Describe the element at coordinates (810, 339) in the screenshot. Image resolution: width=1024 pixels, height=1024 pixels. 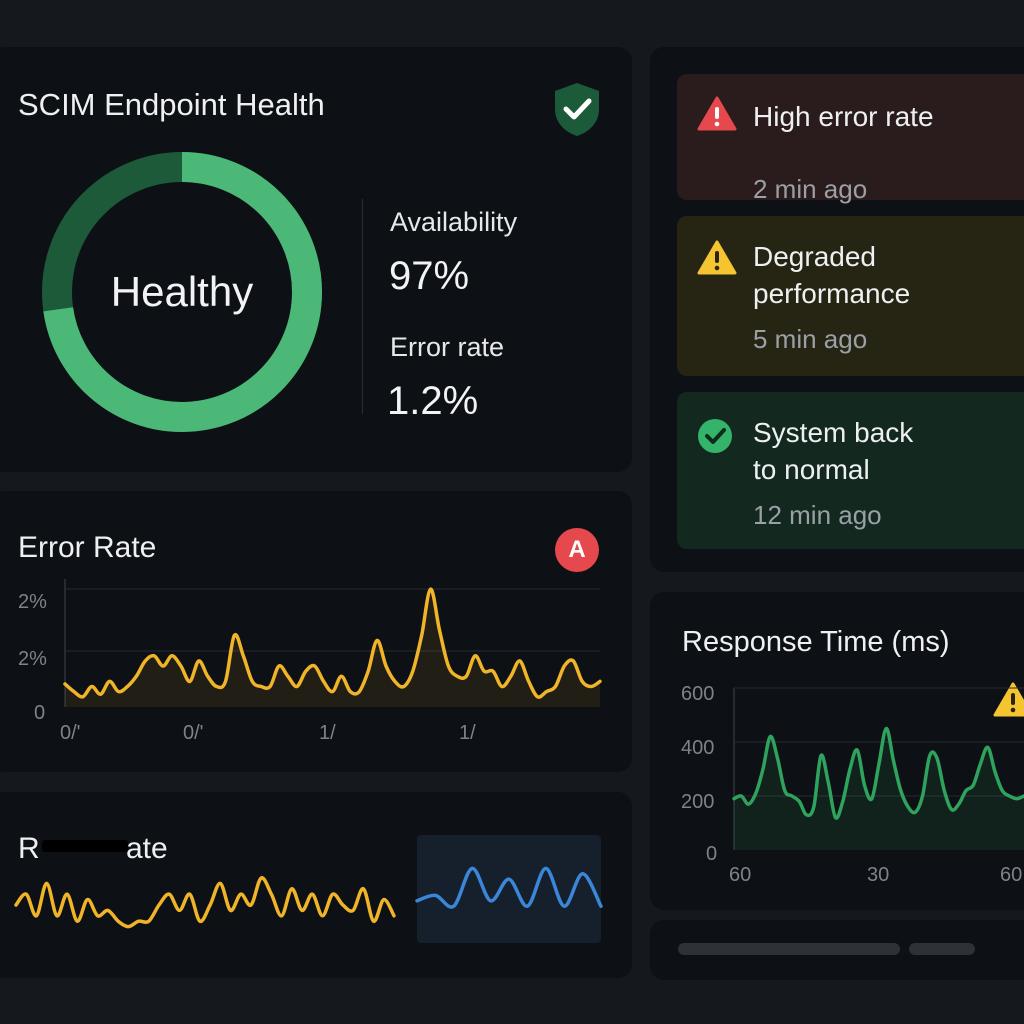
I see `alert-time: 5 min ago` at that location.